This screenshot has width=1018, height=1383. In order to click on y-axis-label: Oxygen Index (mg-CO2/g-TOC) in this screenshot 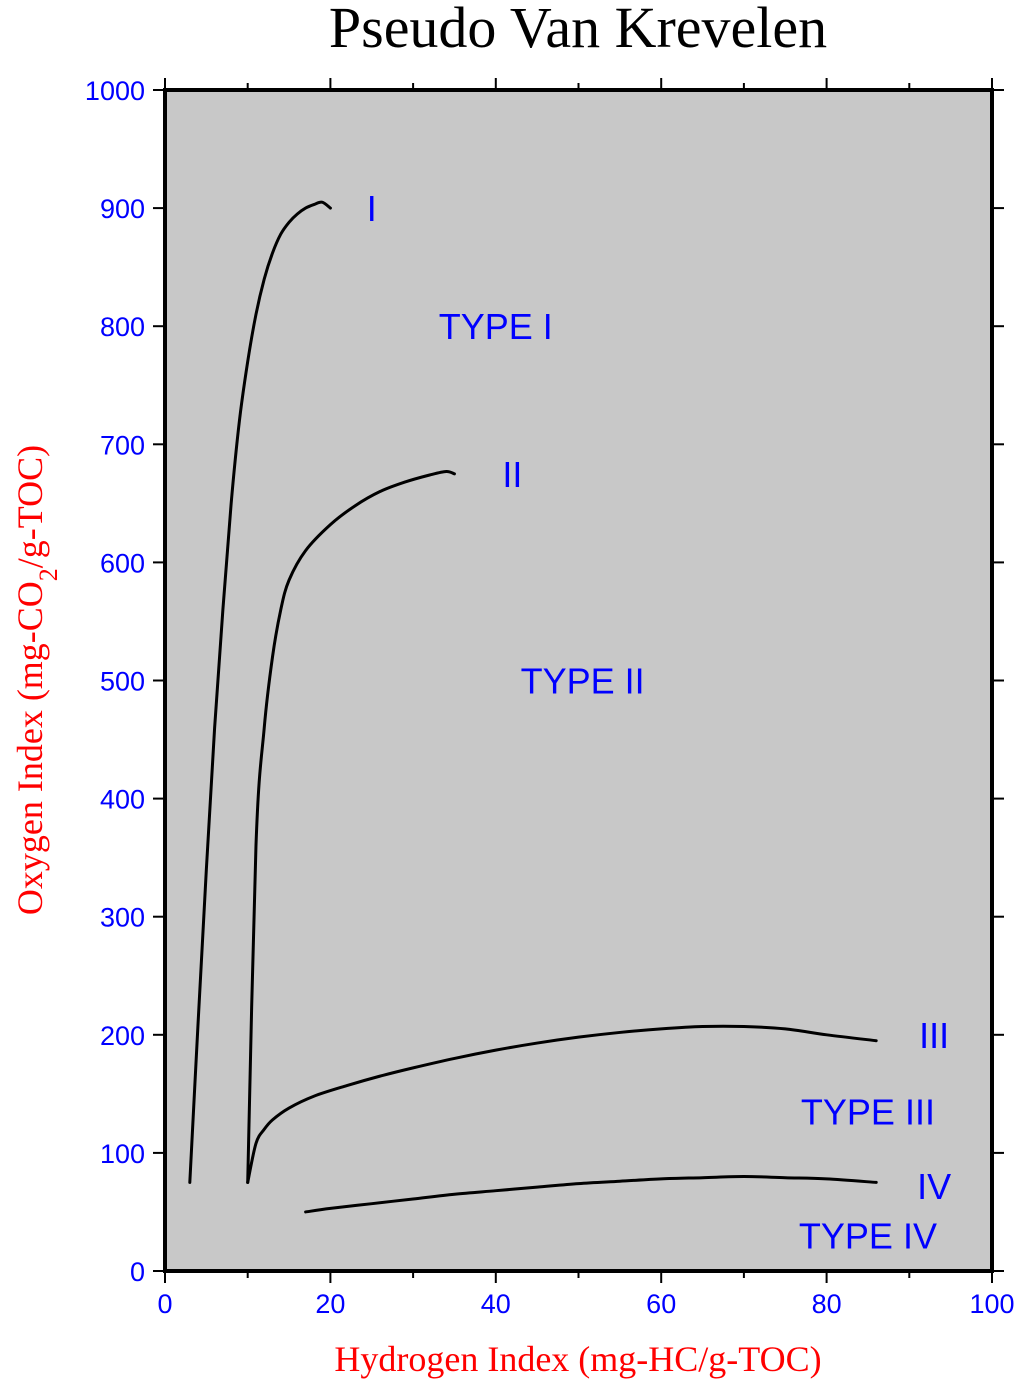, I will do `click(36, 680)`.